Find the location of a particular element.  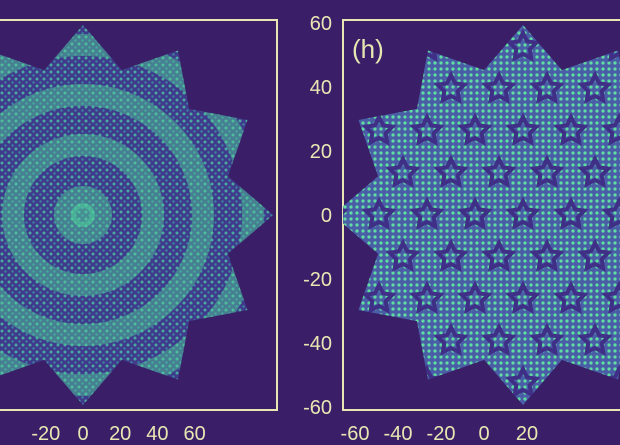

y-tick-label: 60 is located at coordinates (321, 24).